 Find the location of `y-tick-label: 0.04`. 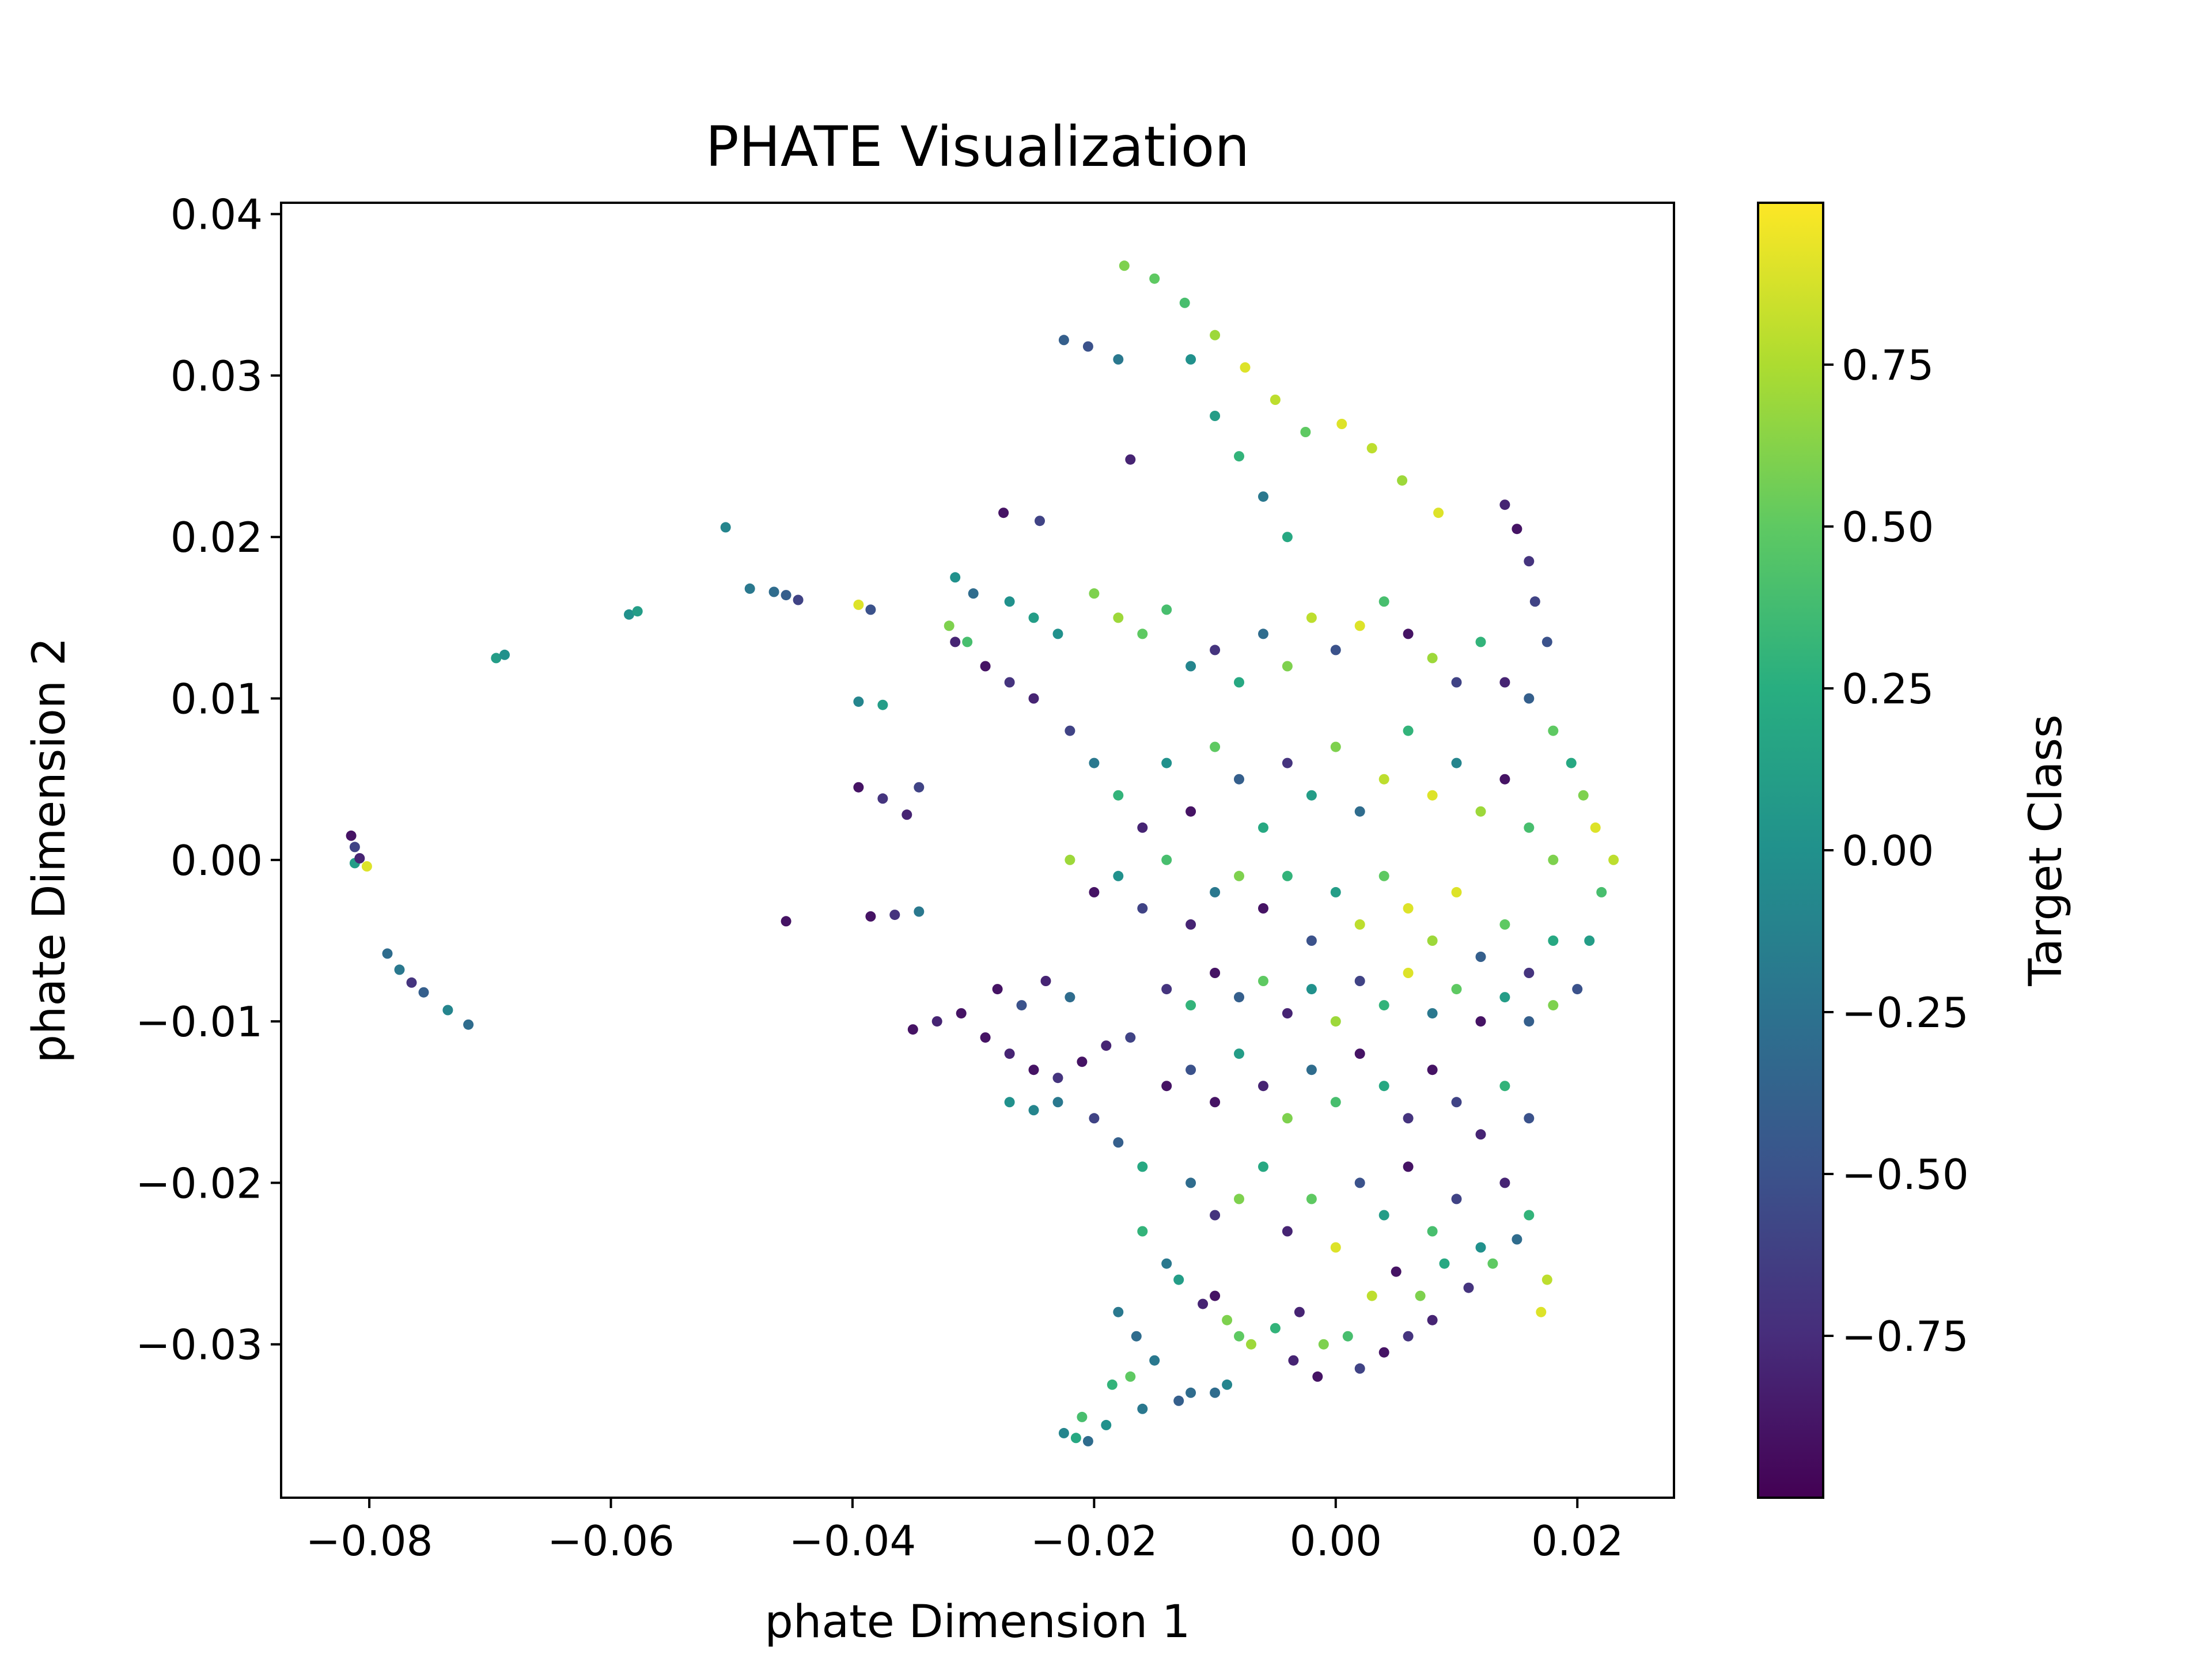

y-tick-label: 0.04 is located at coordinates (217, 215).